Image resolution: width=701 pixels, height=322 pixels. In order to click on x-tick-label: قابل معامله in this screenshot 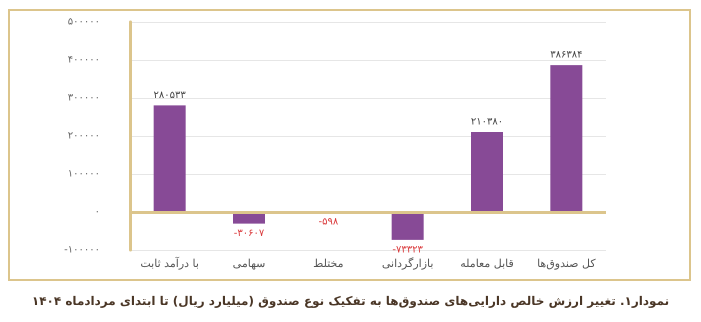, I will do `click(487, 263)`.